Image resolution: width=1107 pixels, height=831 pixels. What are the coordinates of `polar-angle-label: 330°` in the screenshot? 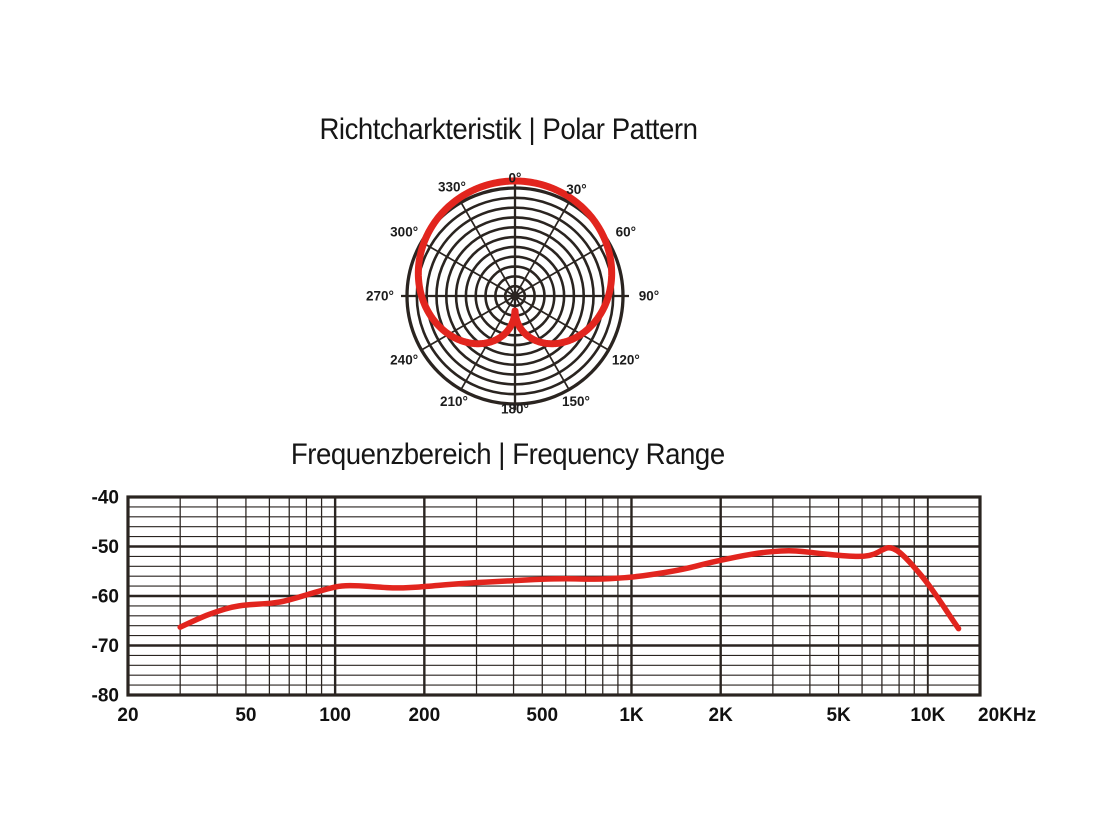 It's located at (452, 186).